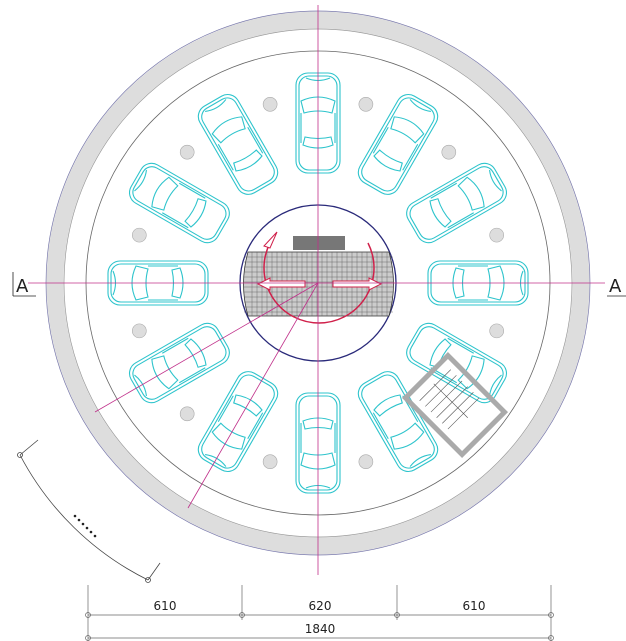 Image resolution: width=626 pixels, height=641 pixels. I want to click on section-marks, so click(319, 284).